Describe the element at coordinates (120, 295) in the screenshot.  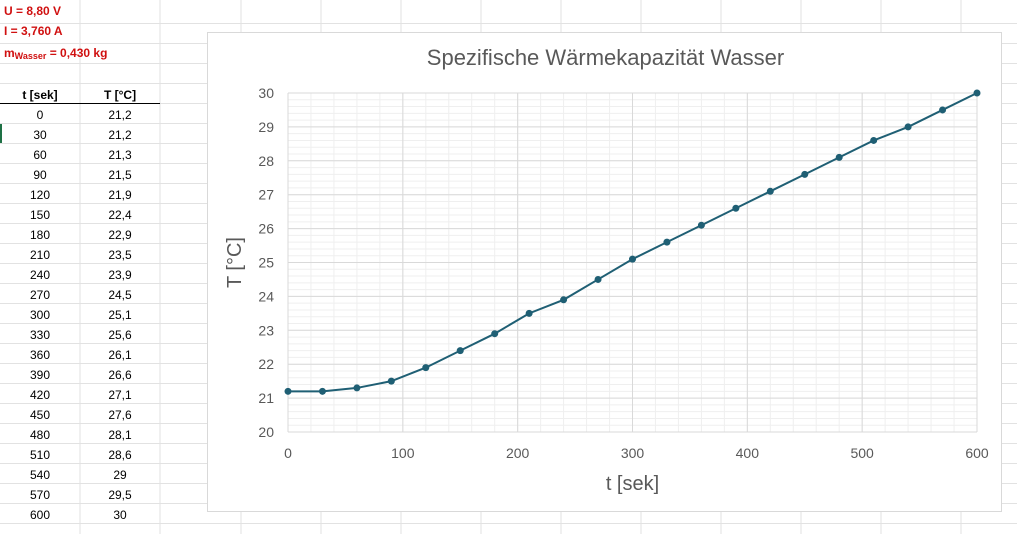
I see `cell-temperature: 24,5` at that location.